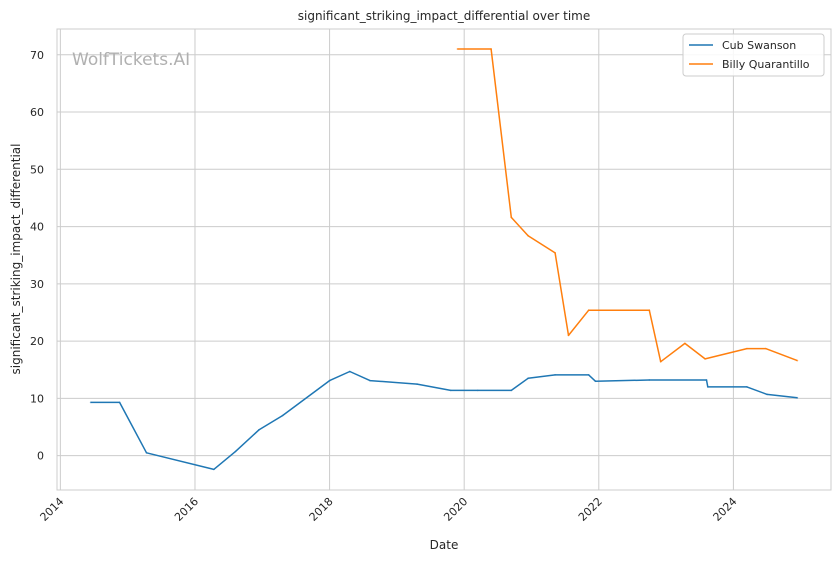  What do you see at coordinates (37, 398) in the screenshot?
I see `y-tick-label: 10` at bounding box center [37, 398].